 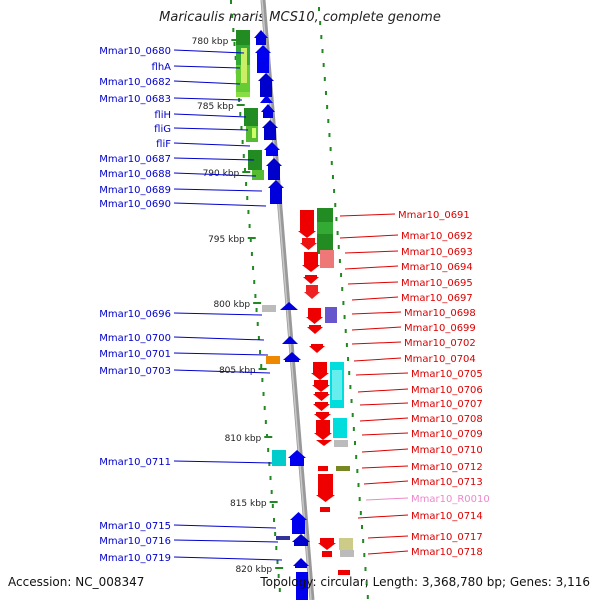 I want to click on gene-label-reverse: Mmar10_0704, so click(x=440, y=359).